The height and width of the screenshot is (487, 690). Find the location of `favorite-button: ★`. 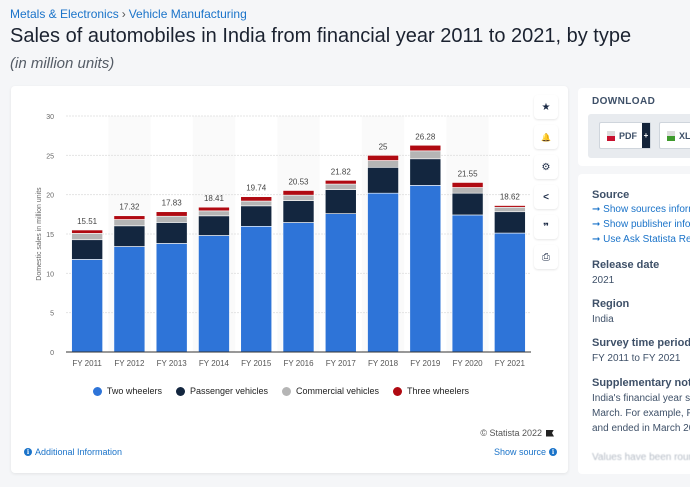

favorite-button: ★ is located at coordinates (546, 107).